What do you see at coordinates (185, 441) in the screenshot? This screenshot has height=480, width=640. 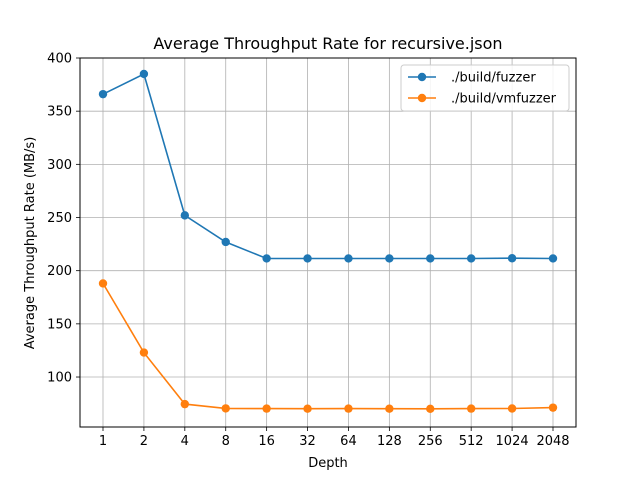 I see `x-tick-label: 4` at bounding box center [185, 441].